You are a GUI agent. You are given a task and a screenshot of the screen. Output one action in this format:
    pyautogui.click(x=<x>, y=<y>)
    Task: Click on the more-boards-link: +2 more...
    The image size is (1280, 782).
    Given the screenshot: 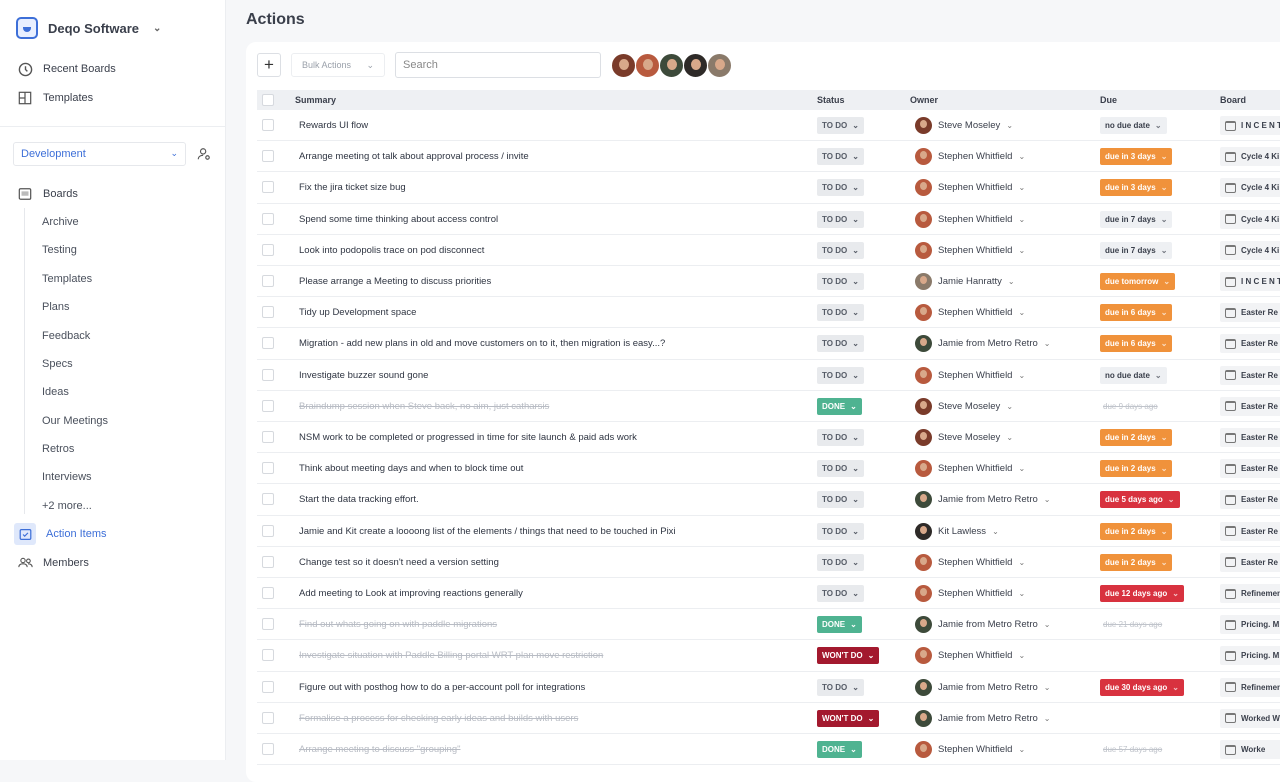 What is the action you would take?
    pyautogui.click(x=67, y=506)
    